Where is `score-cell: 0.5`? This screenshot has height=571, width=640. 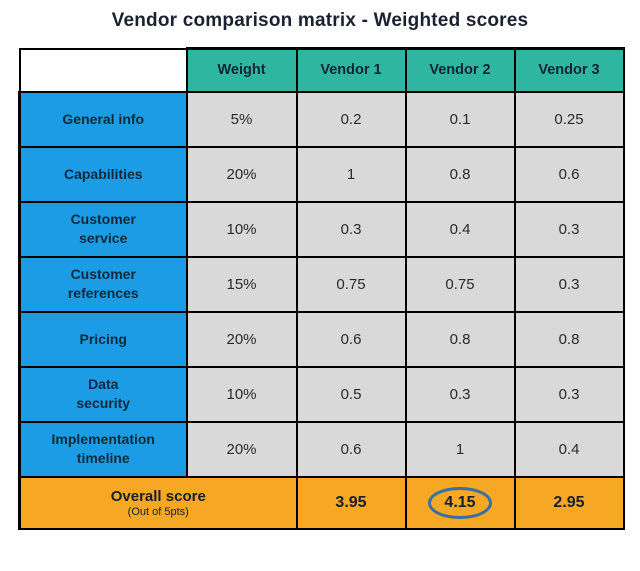
score-cell: 0.5 is located at coordinates (351, 394).